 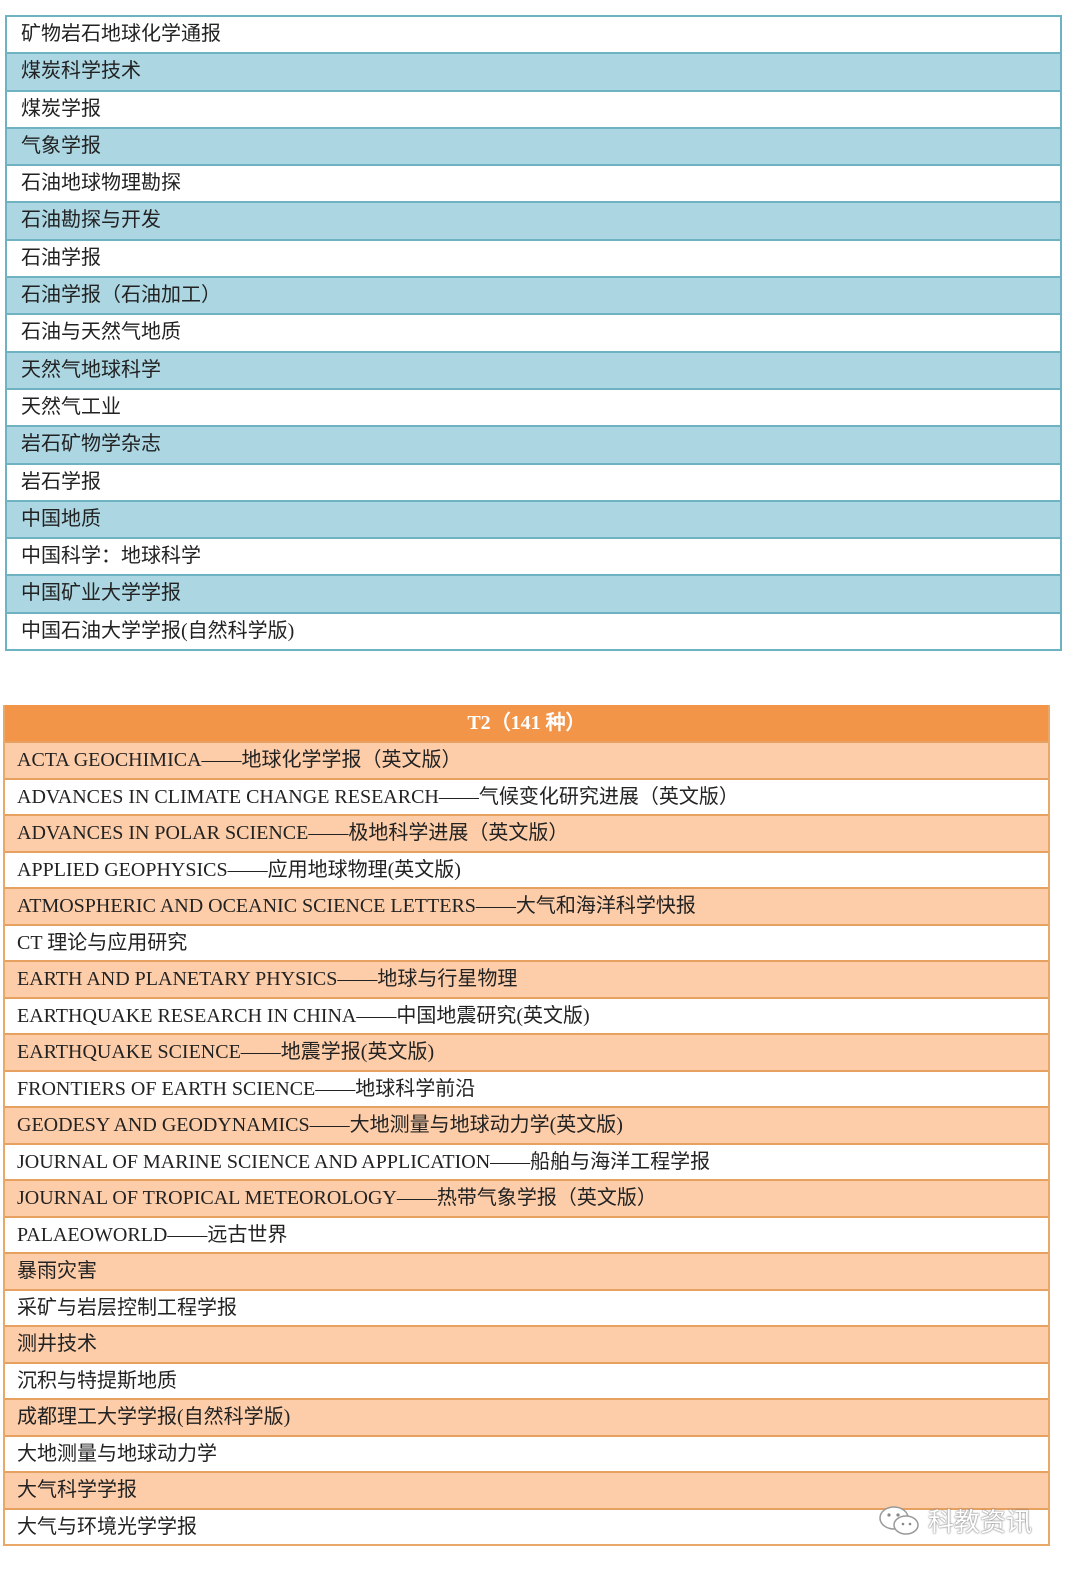 I want to click on table-row: EARTH AND PLANETARY PHYSICS——地球与行星物理, so click(x=526, y=978).